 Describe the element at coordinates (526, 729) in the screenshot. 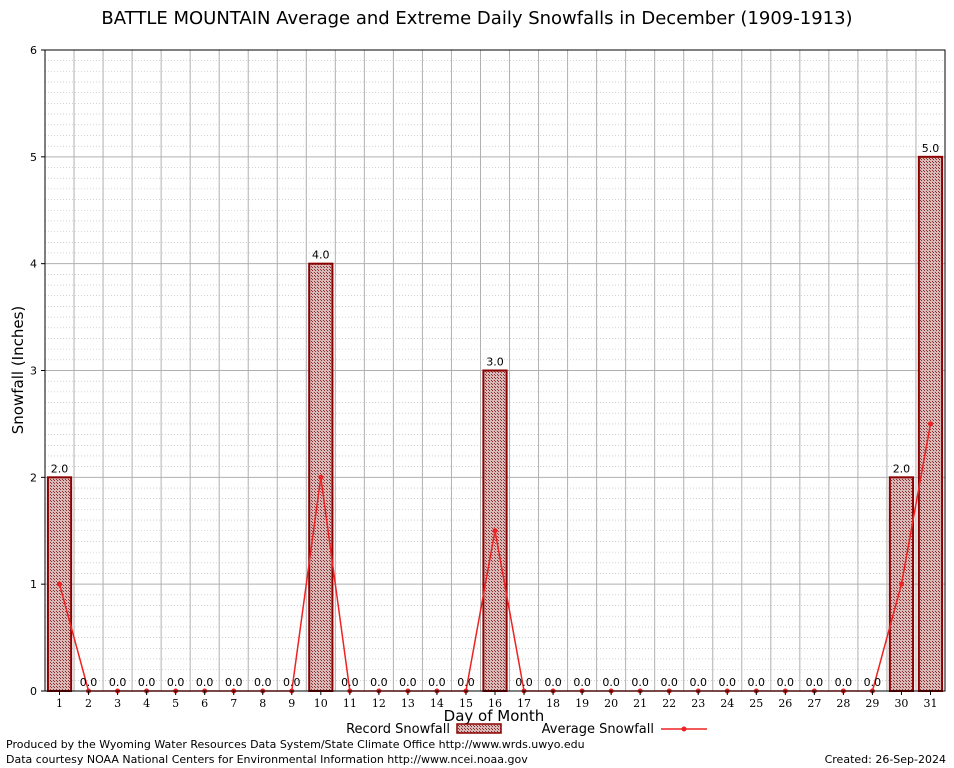

I see `legend: Record Snowfall Average Snowfall` at that location.